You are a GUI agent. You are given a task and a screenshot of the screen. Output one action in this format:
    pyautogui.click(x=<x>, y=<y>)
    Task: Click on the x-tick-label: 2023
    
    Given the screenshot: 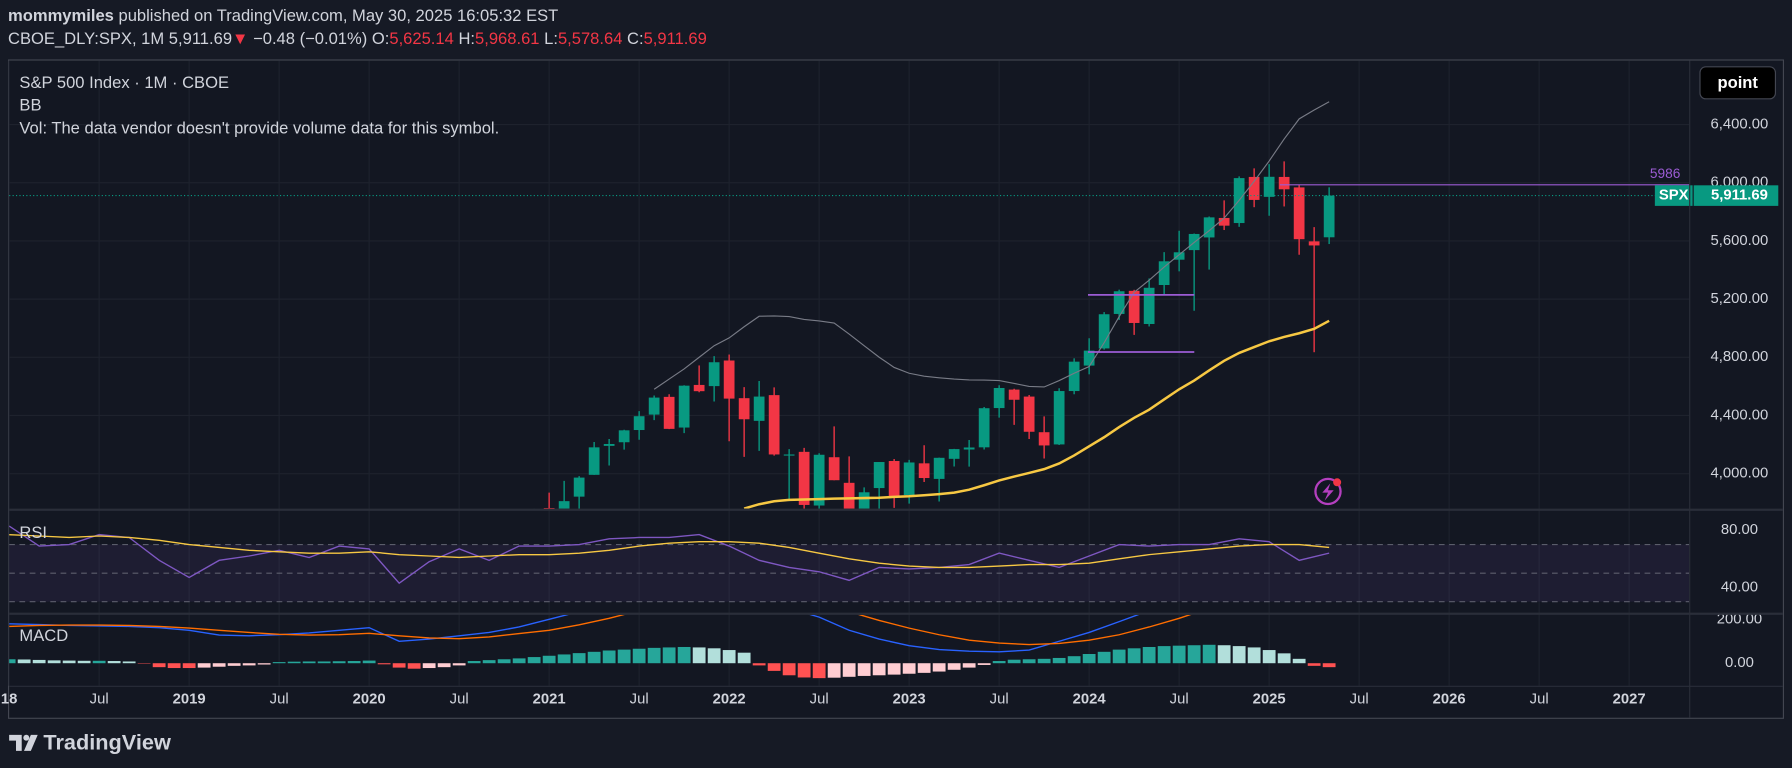 What is the action you would take?
    pyautogui.click(x=909, y=699)
    